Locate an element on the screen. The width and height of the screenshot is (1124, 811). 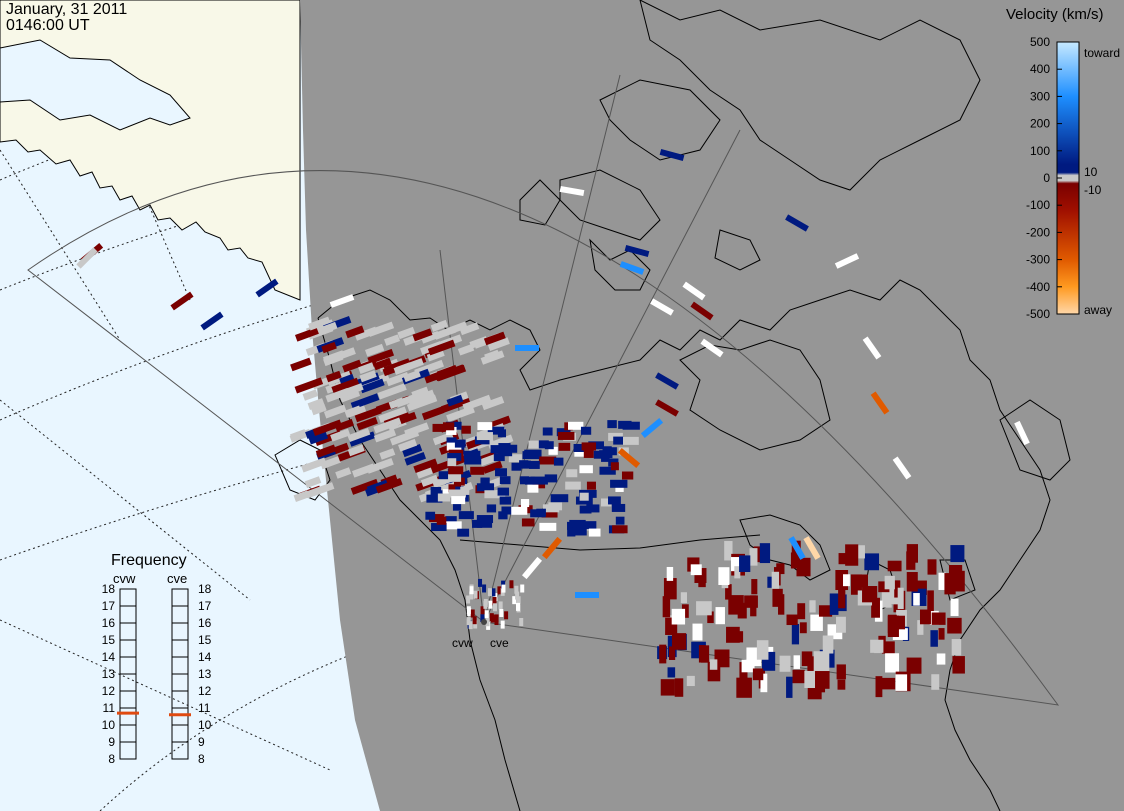
frequency-tick-label: 14 is located at coordinates (109, 657).